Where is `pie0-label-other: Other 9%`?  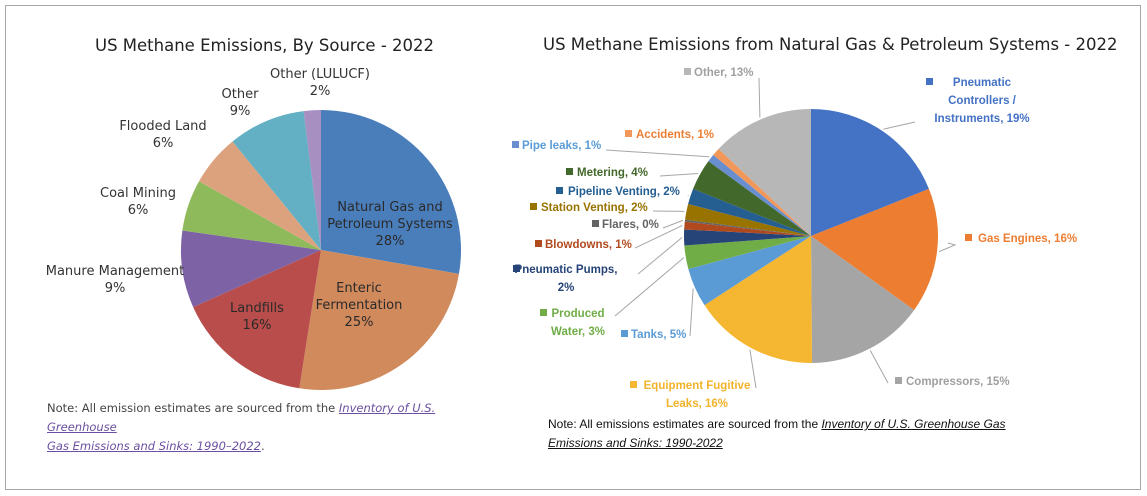
pie0-label-other: Other 9% is located at coordinates (241, 103).